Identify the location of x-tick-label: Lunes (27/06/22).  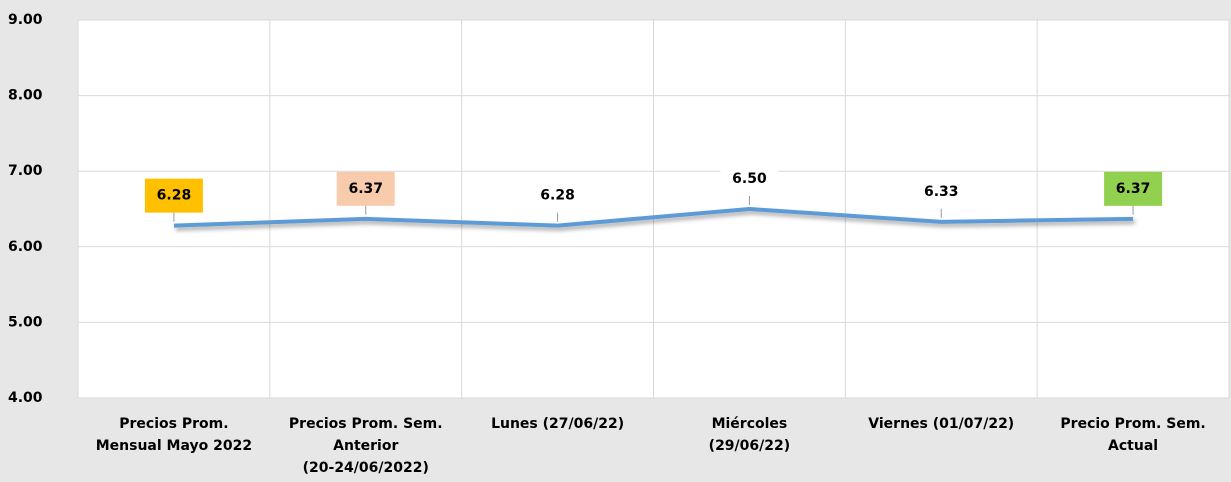
(557, 424).